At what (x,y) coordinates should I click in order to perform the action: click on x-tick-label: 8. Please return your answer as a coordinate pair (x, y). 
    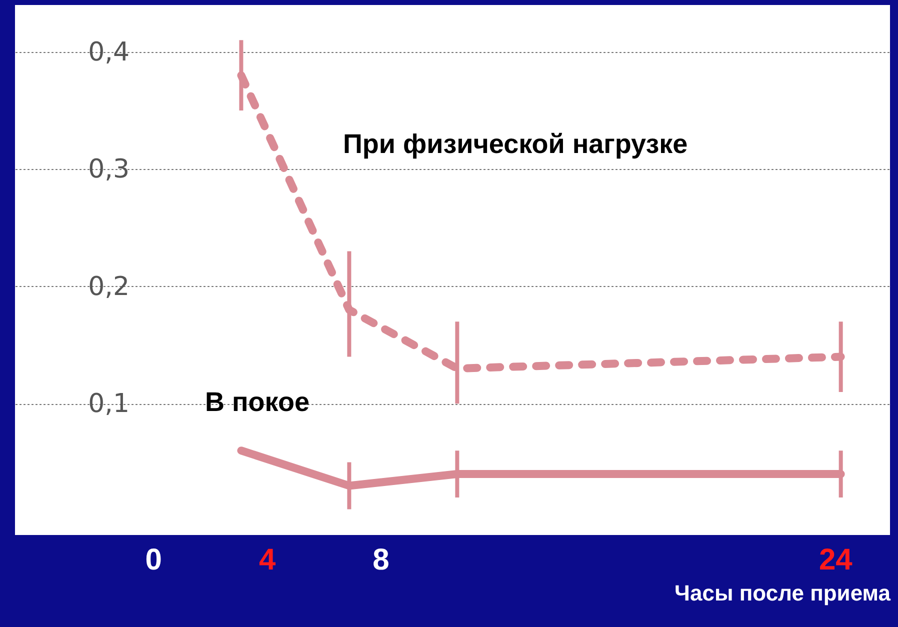
    Looking at the image, I should click on (381, 560).